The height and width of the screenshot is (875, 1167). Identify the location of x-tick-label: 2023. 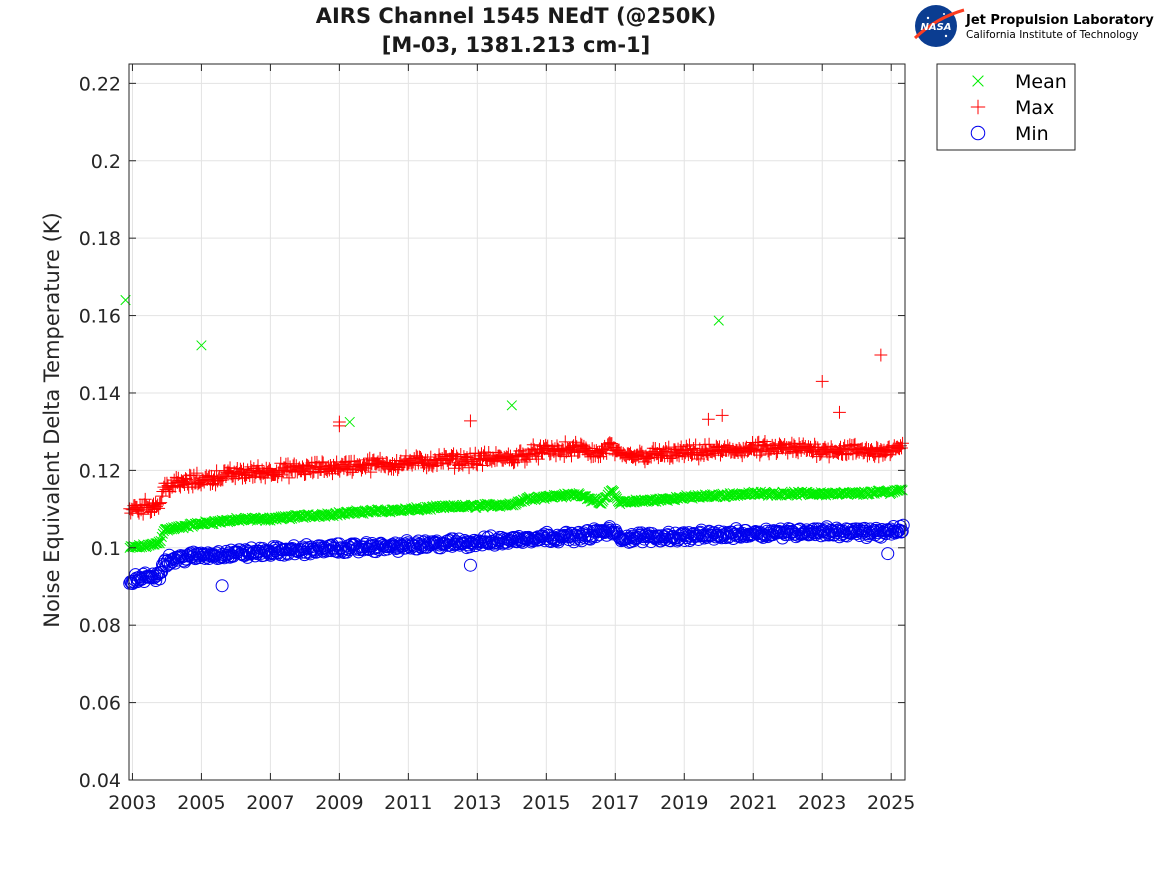
(822, 803).